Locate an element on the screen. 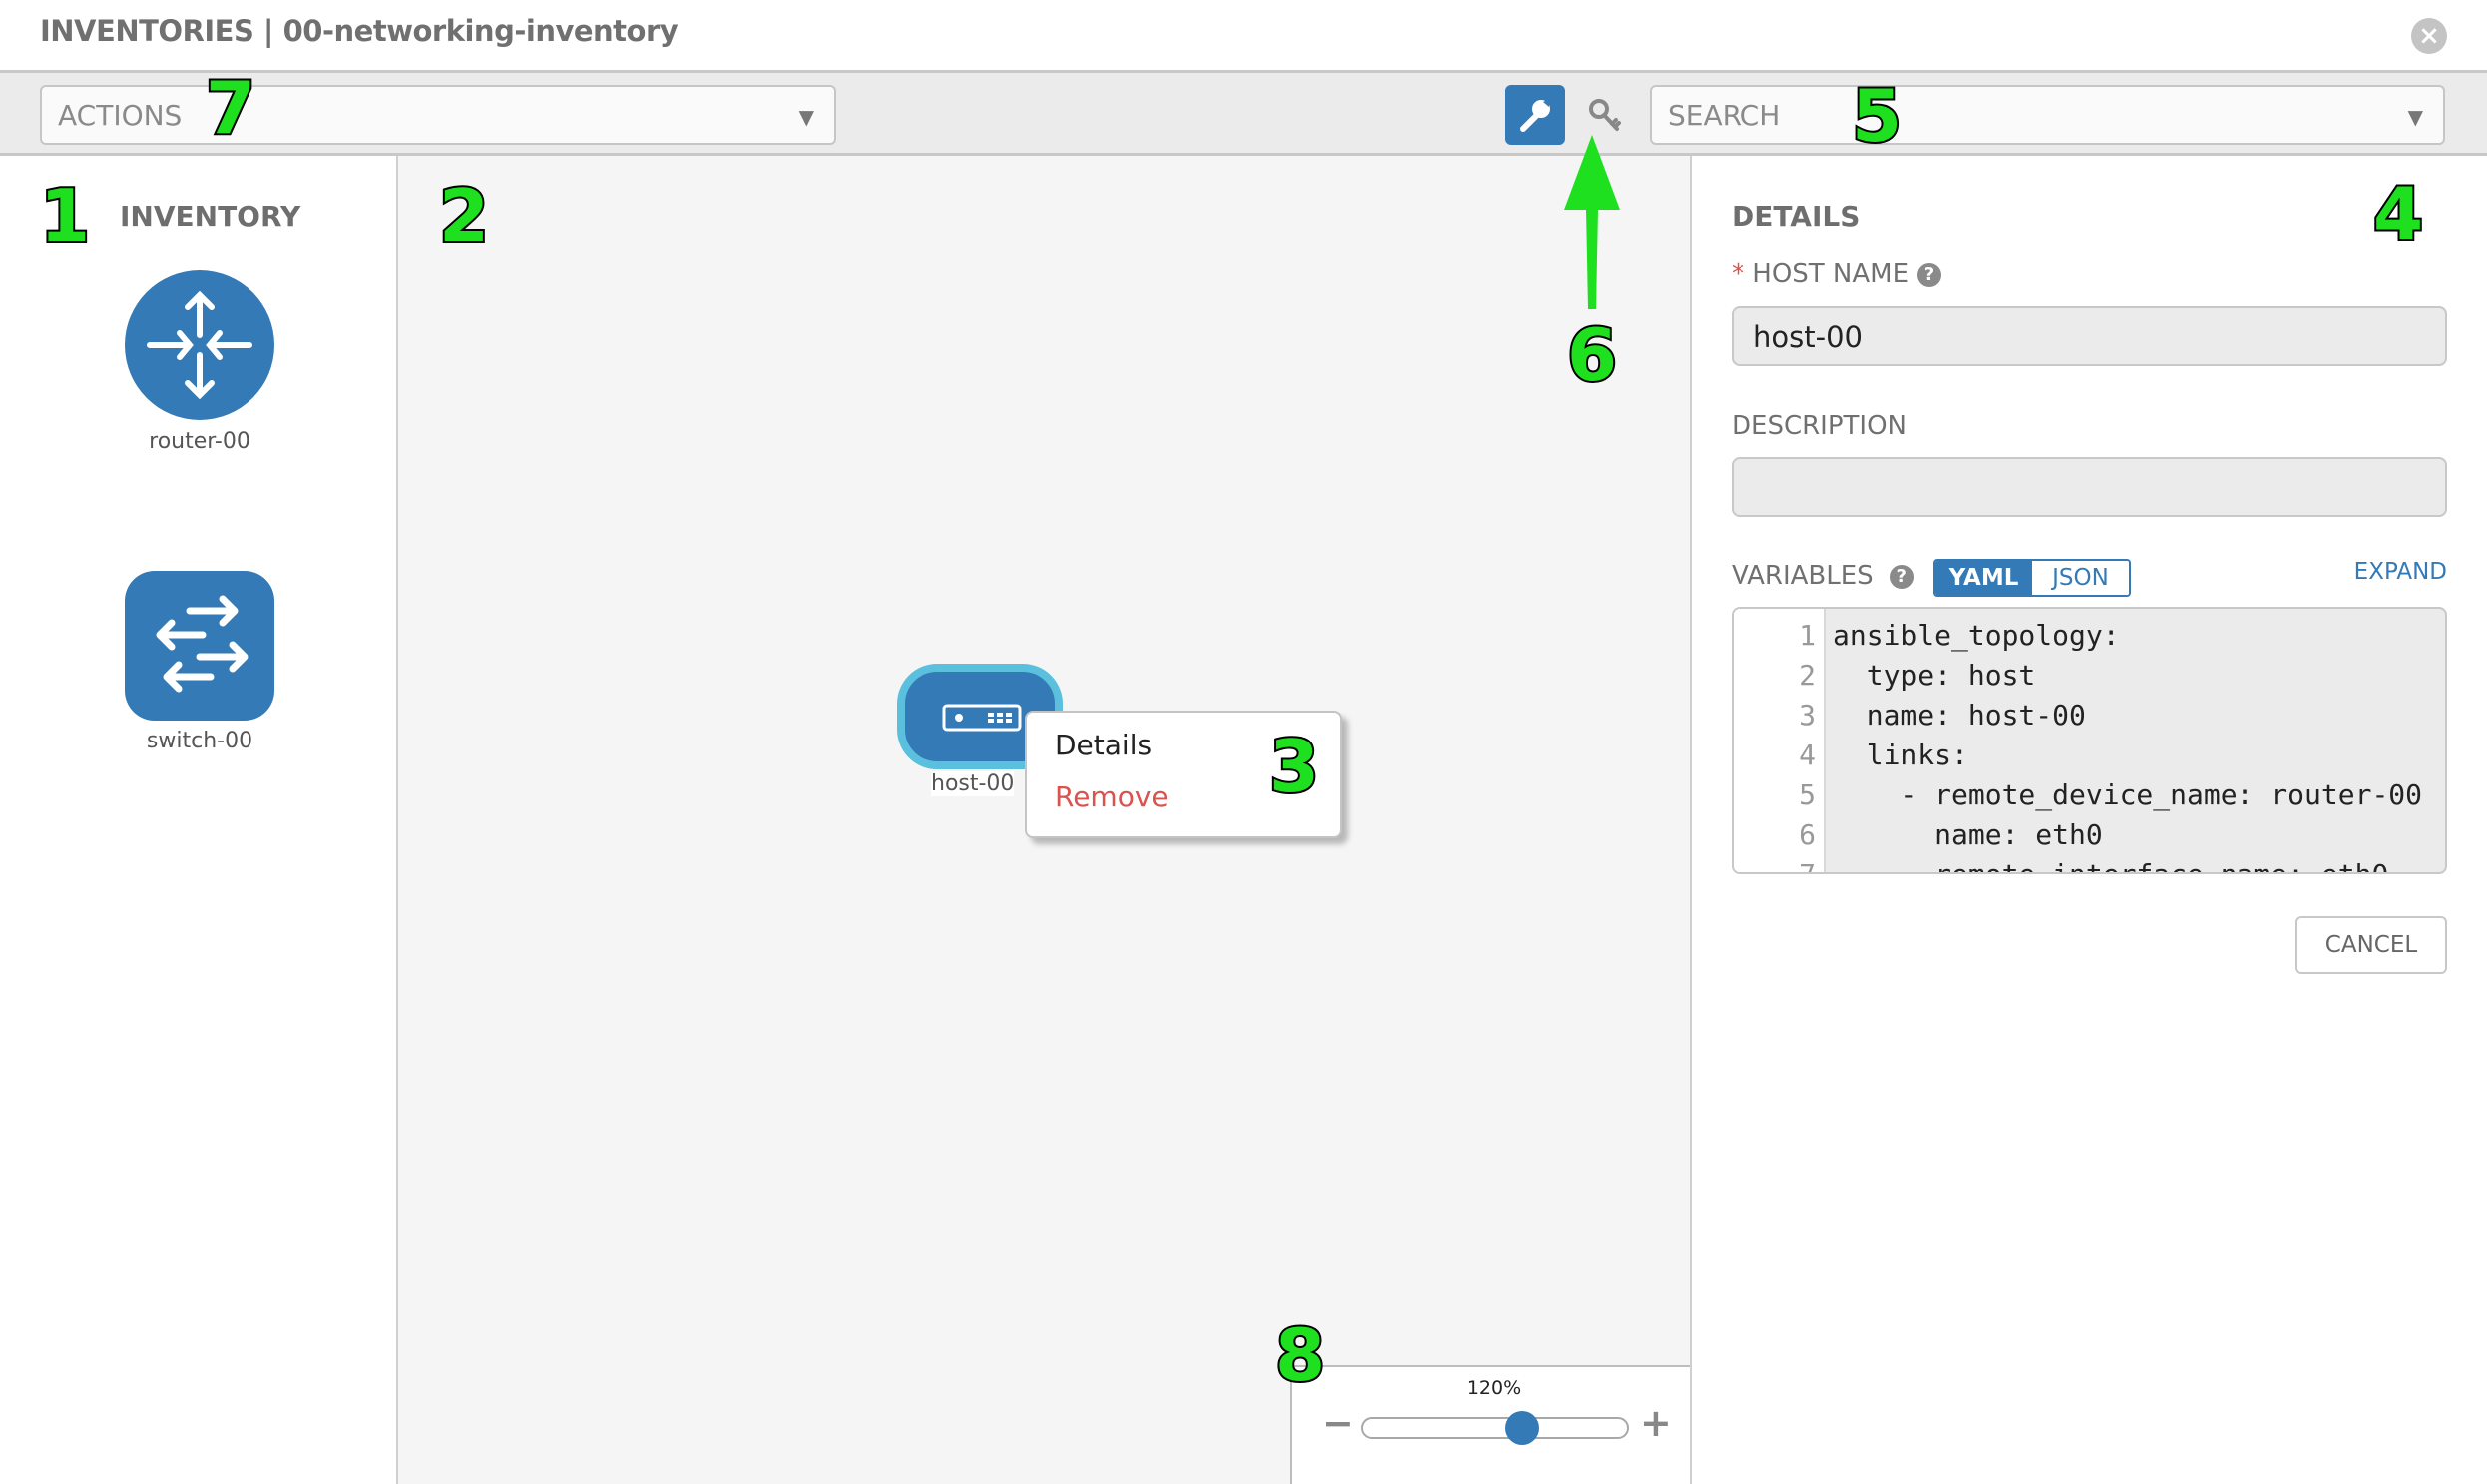  cancel-button: CANCEL is located at coordinates (2371, 945).